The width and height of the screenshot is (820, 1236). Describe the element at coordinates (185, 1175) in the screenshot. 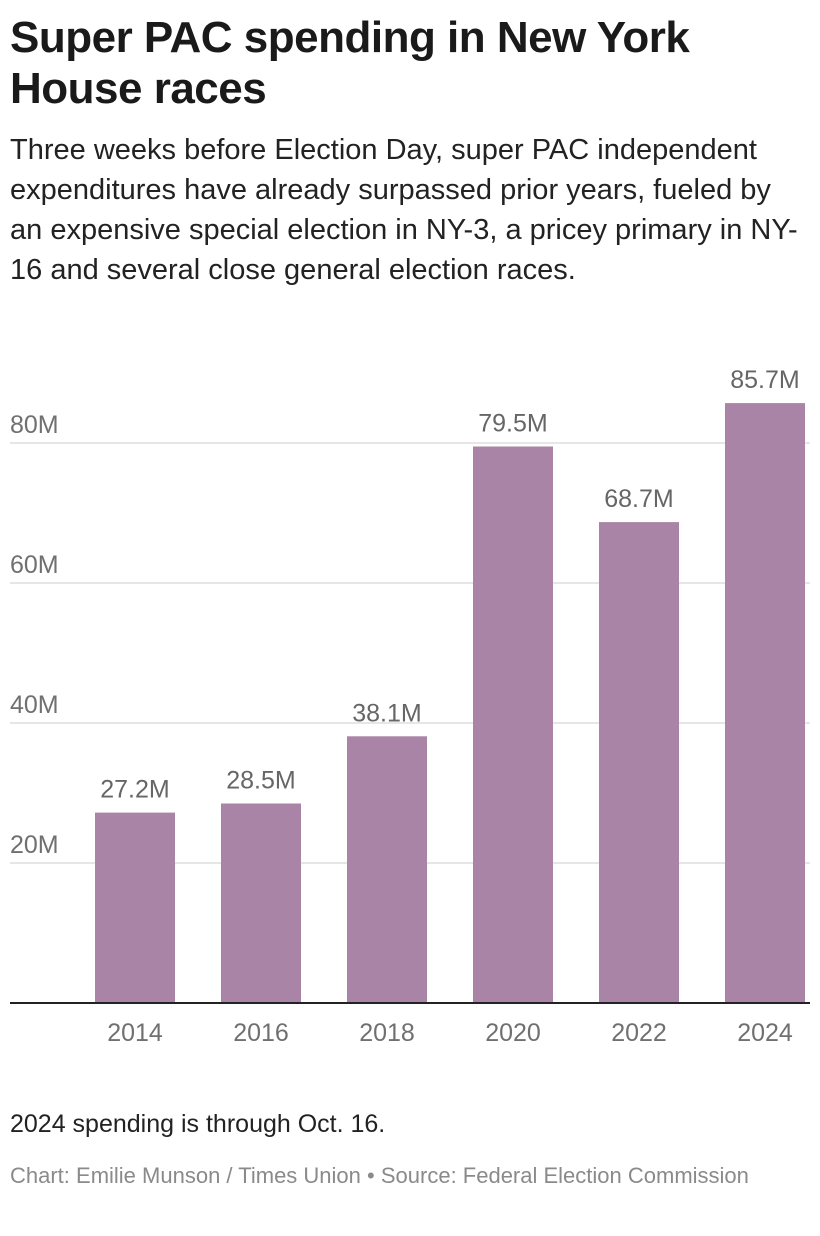

I see `credit-author: Chart: Emilie Munson / Times Union` at that location.